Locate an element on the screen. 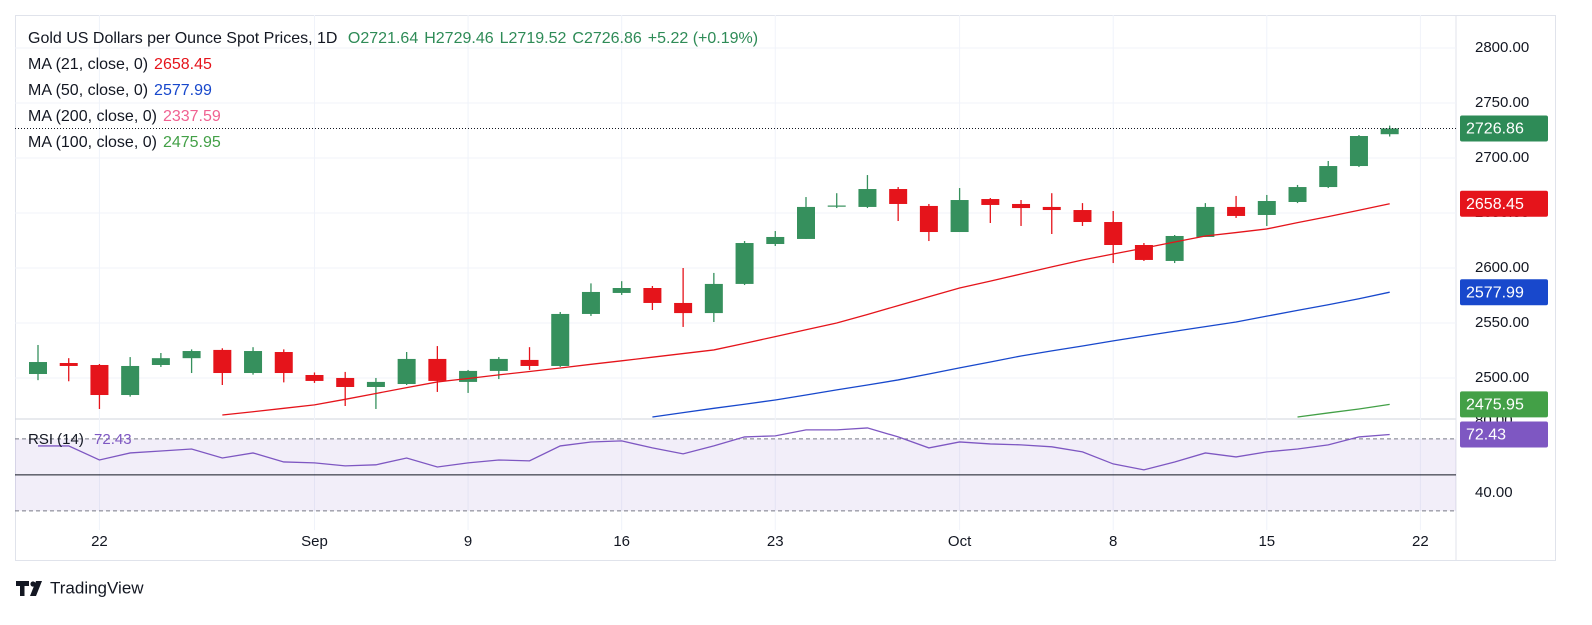  ma-legend-item: MA (21, close, 0) 2658.45 is located at coordinates (123, 65).